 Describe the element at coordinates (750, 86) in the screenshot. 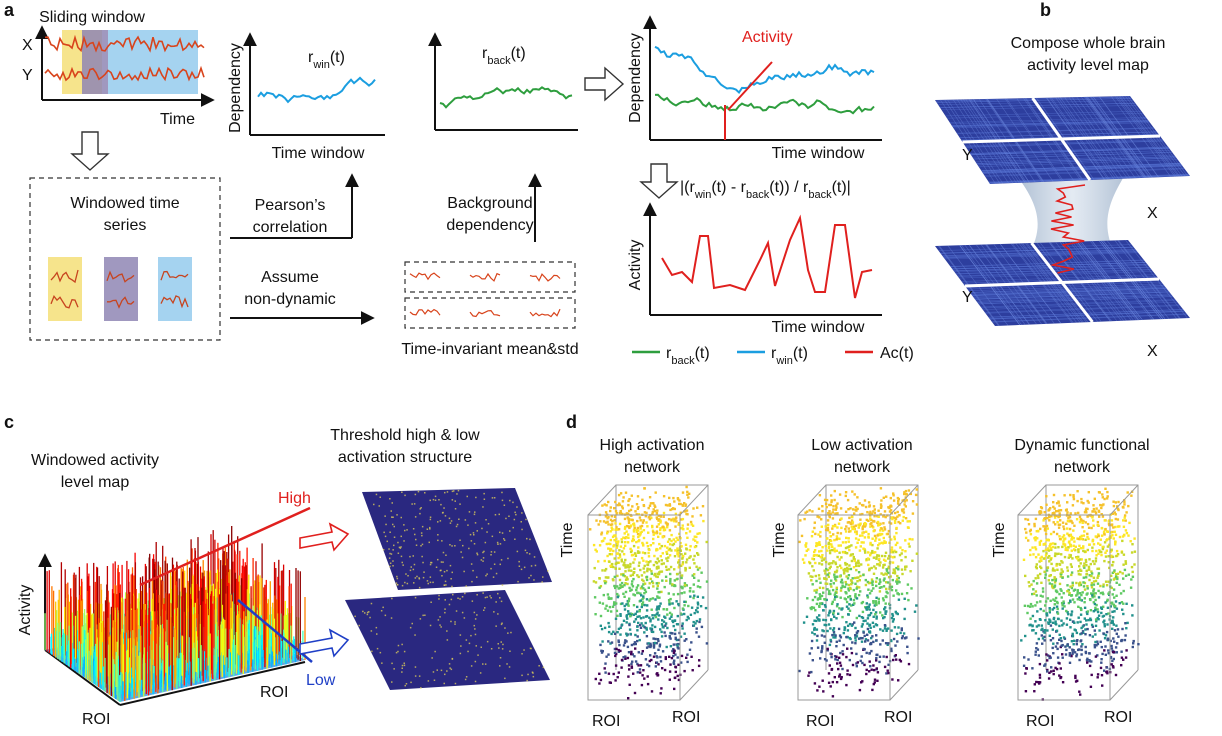

I see `pointer` at that location.